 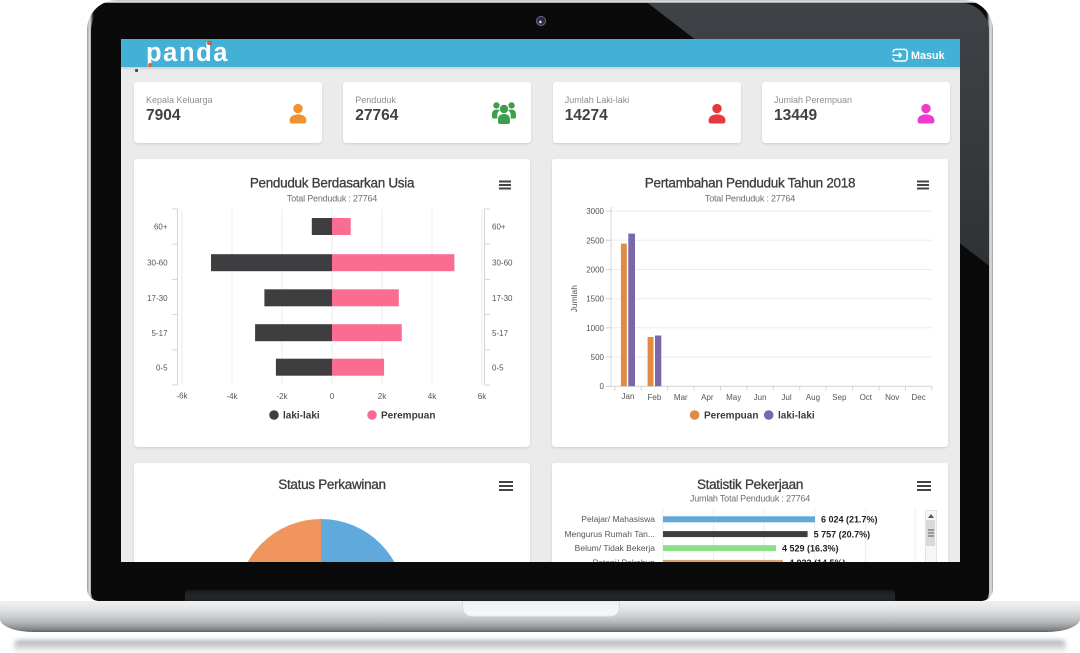 I want to click on svg-text: 500, so click(x=598, y=357).